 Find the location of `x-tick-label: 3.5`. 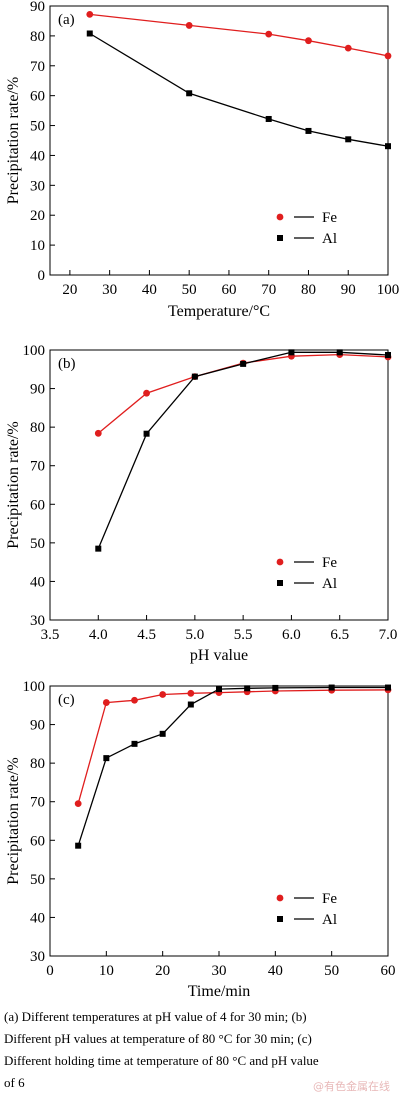

x-tick-label: 3.5 is located at coordinates (50, 635).